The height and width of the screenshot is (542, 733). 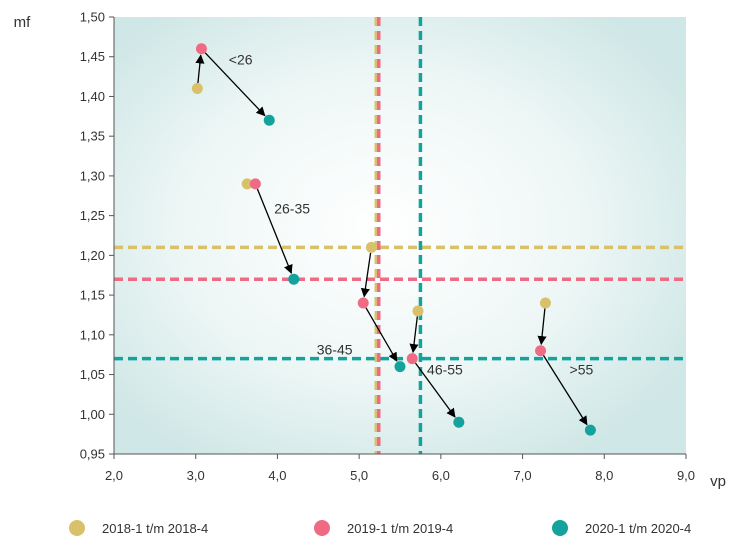 What do you see at coordinates (92, 215) in the screenshot?
I see `y-tick-label: 1,25` at bounding box center [92, 215].